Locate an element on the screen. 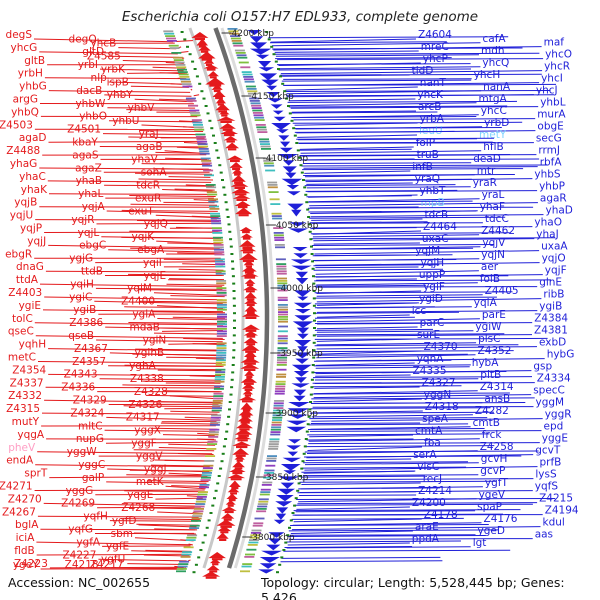 Image resolution: width=600 pixels, height=600 pixels. right-gene-label-exbD: exbD is located at coordinates (552, 343).